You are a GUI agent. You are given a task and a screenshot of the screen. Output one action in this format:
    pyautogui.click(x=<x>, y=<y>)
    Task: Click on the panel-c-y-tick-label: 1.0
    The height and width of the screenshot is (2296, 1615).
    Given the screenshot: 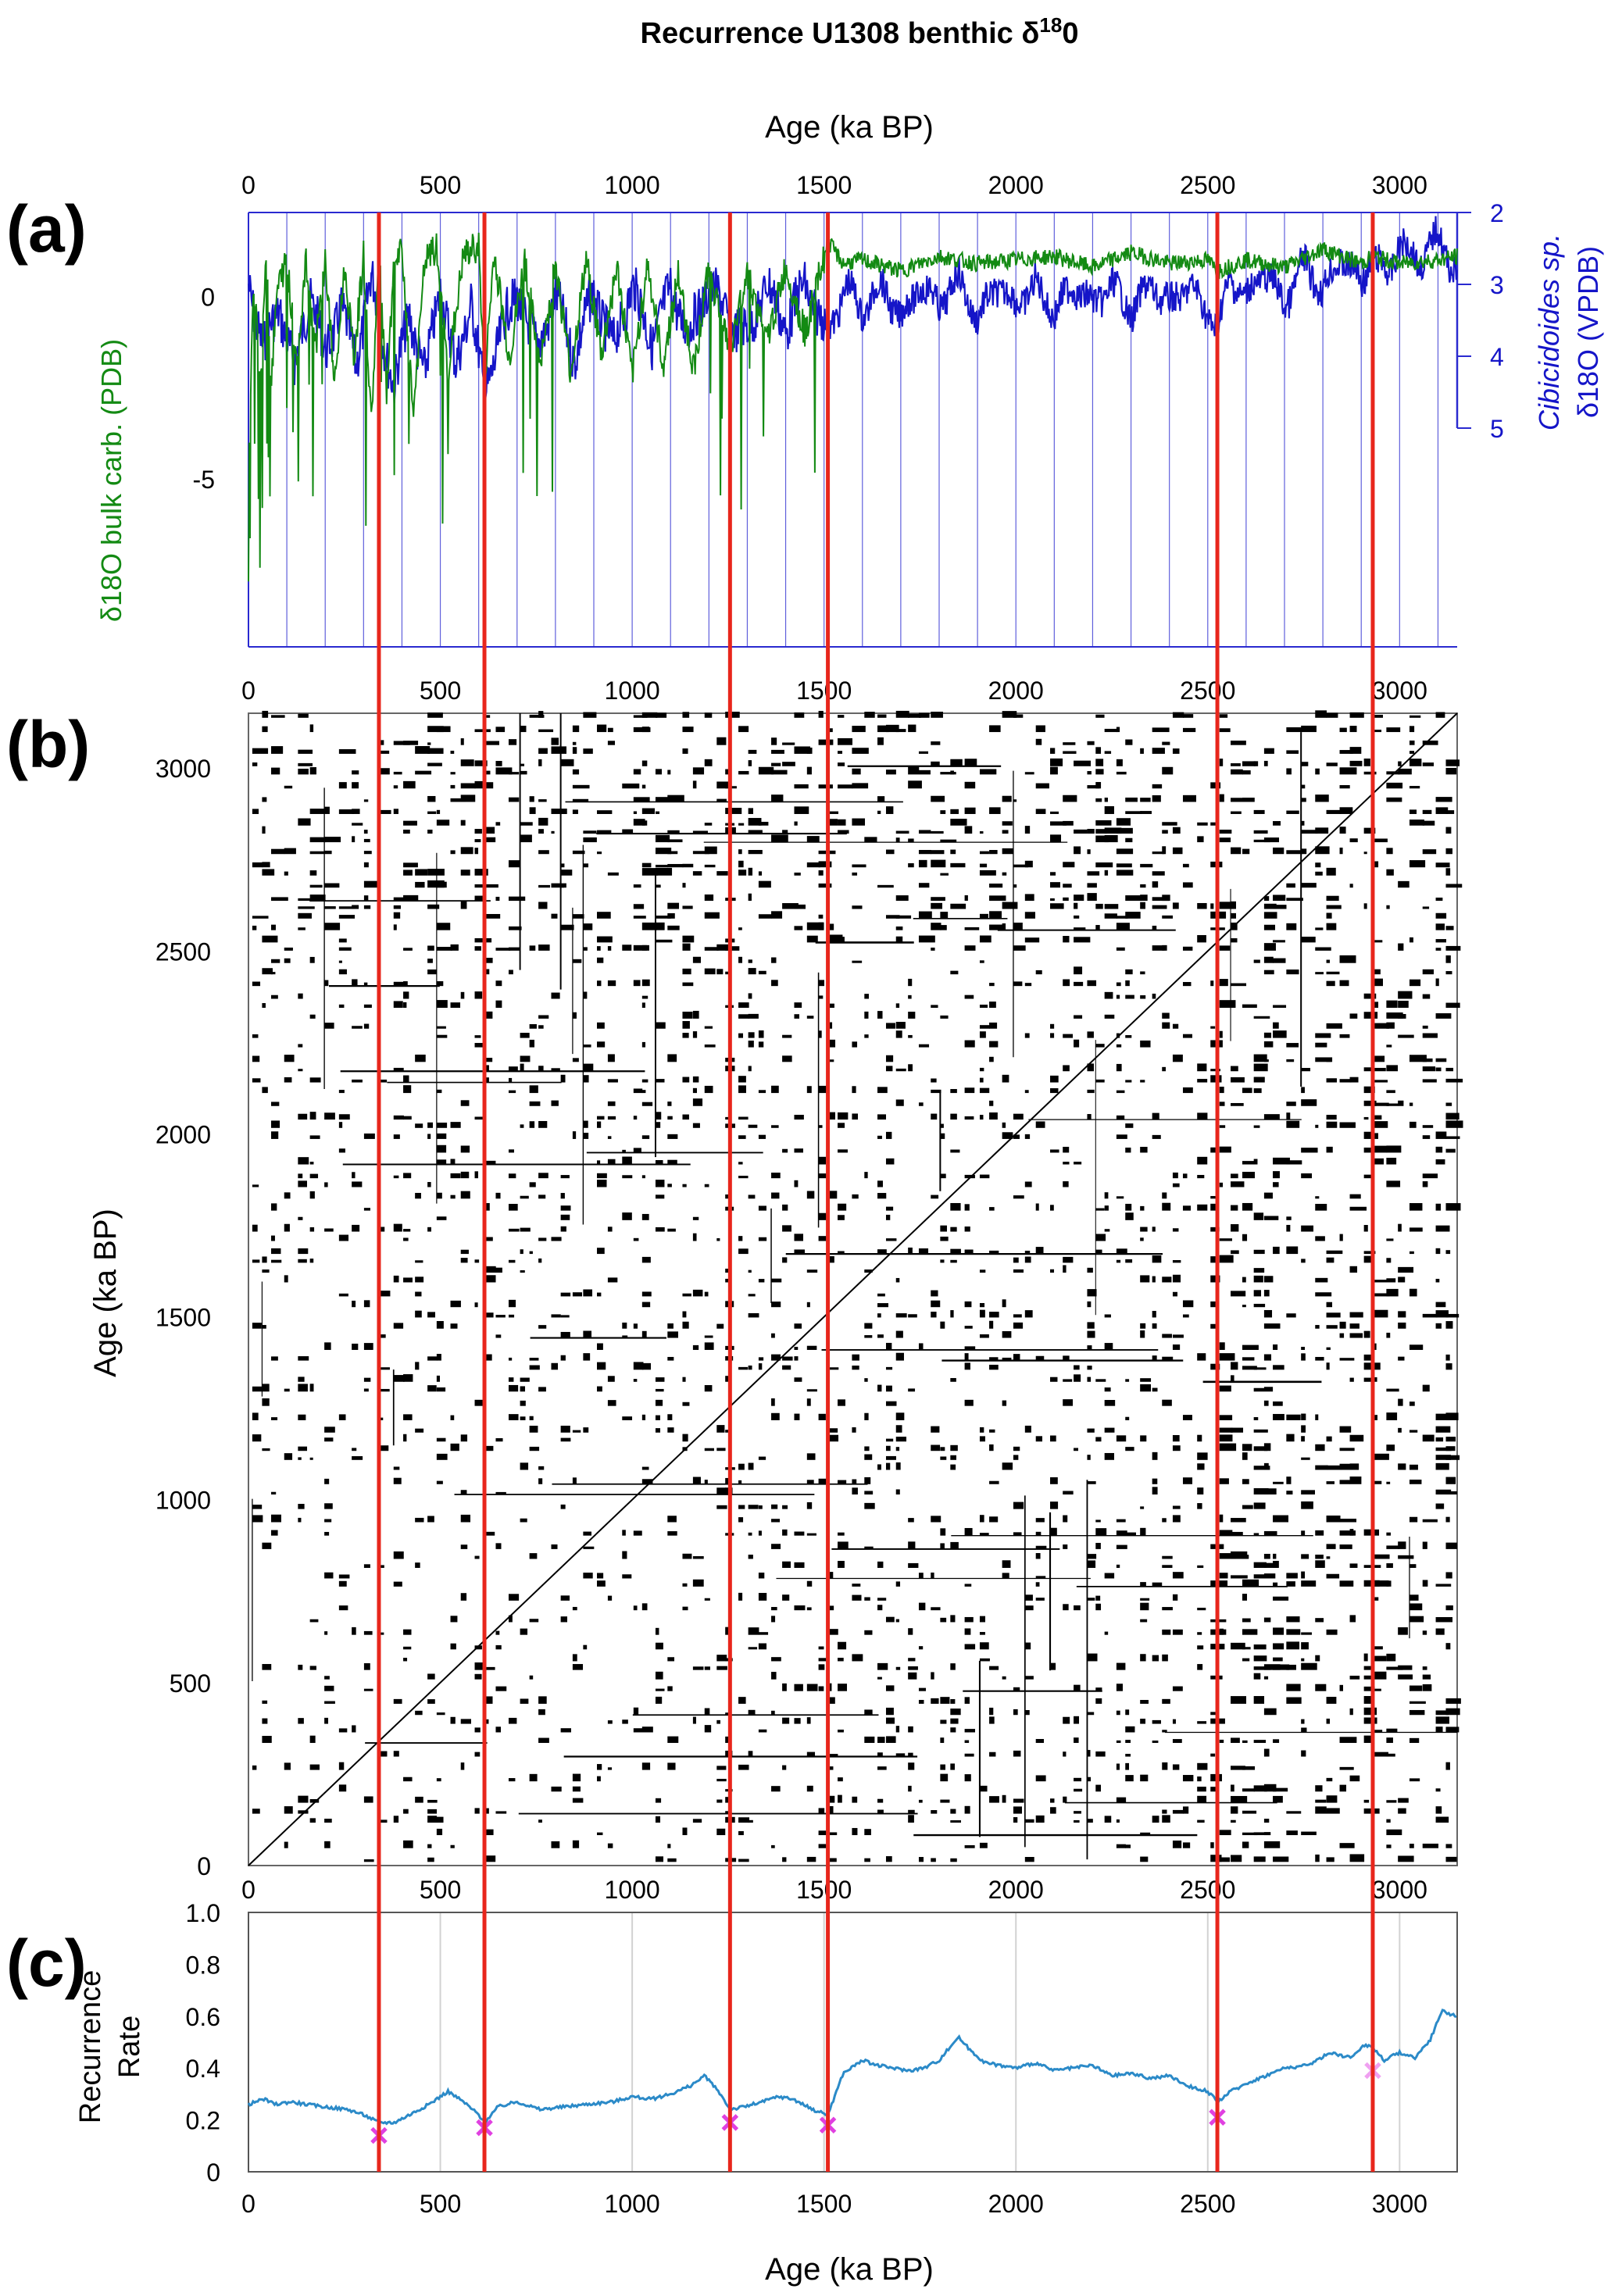 What is the action you would take?
    pyautogui.click(x=203, y=1913)
    